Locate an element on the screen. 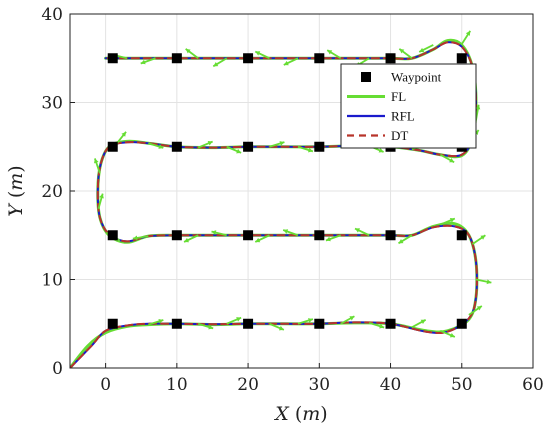 Image resolution: width=550 pixels, height=436 pixels. x-tick-label: 10 is located at coordinates (177, 385).